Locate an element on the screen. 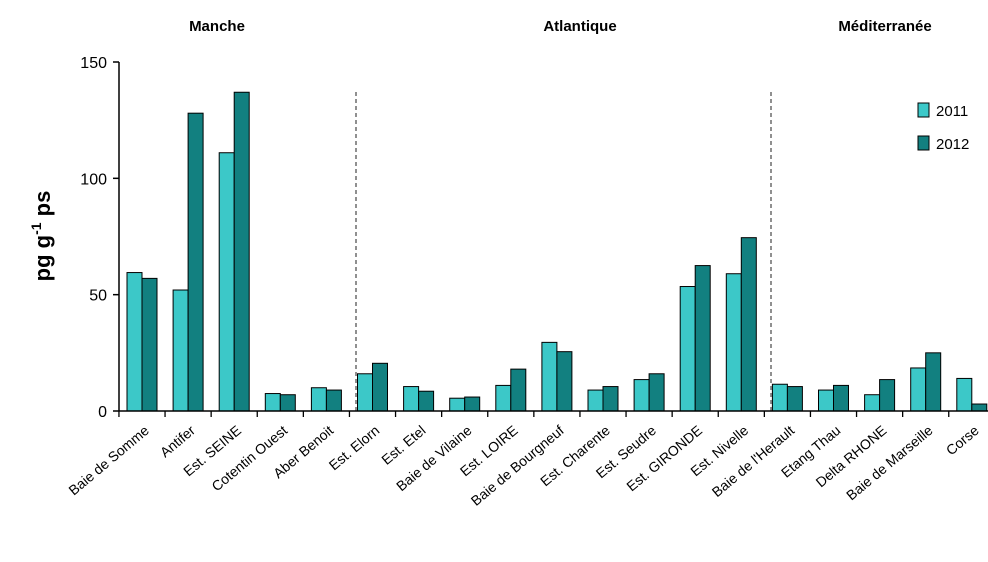 The height and width of the screenshot is (562, 988). x-category-label: Baie de Marseille is located at coordinates (889, 462).